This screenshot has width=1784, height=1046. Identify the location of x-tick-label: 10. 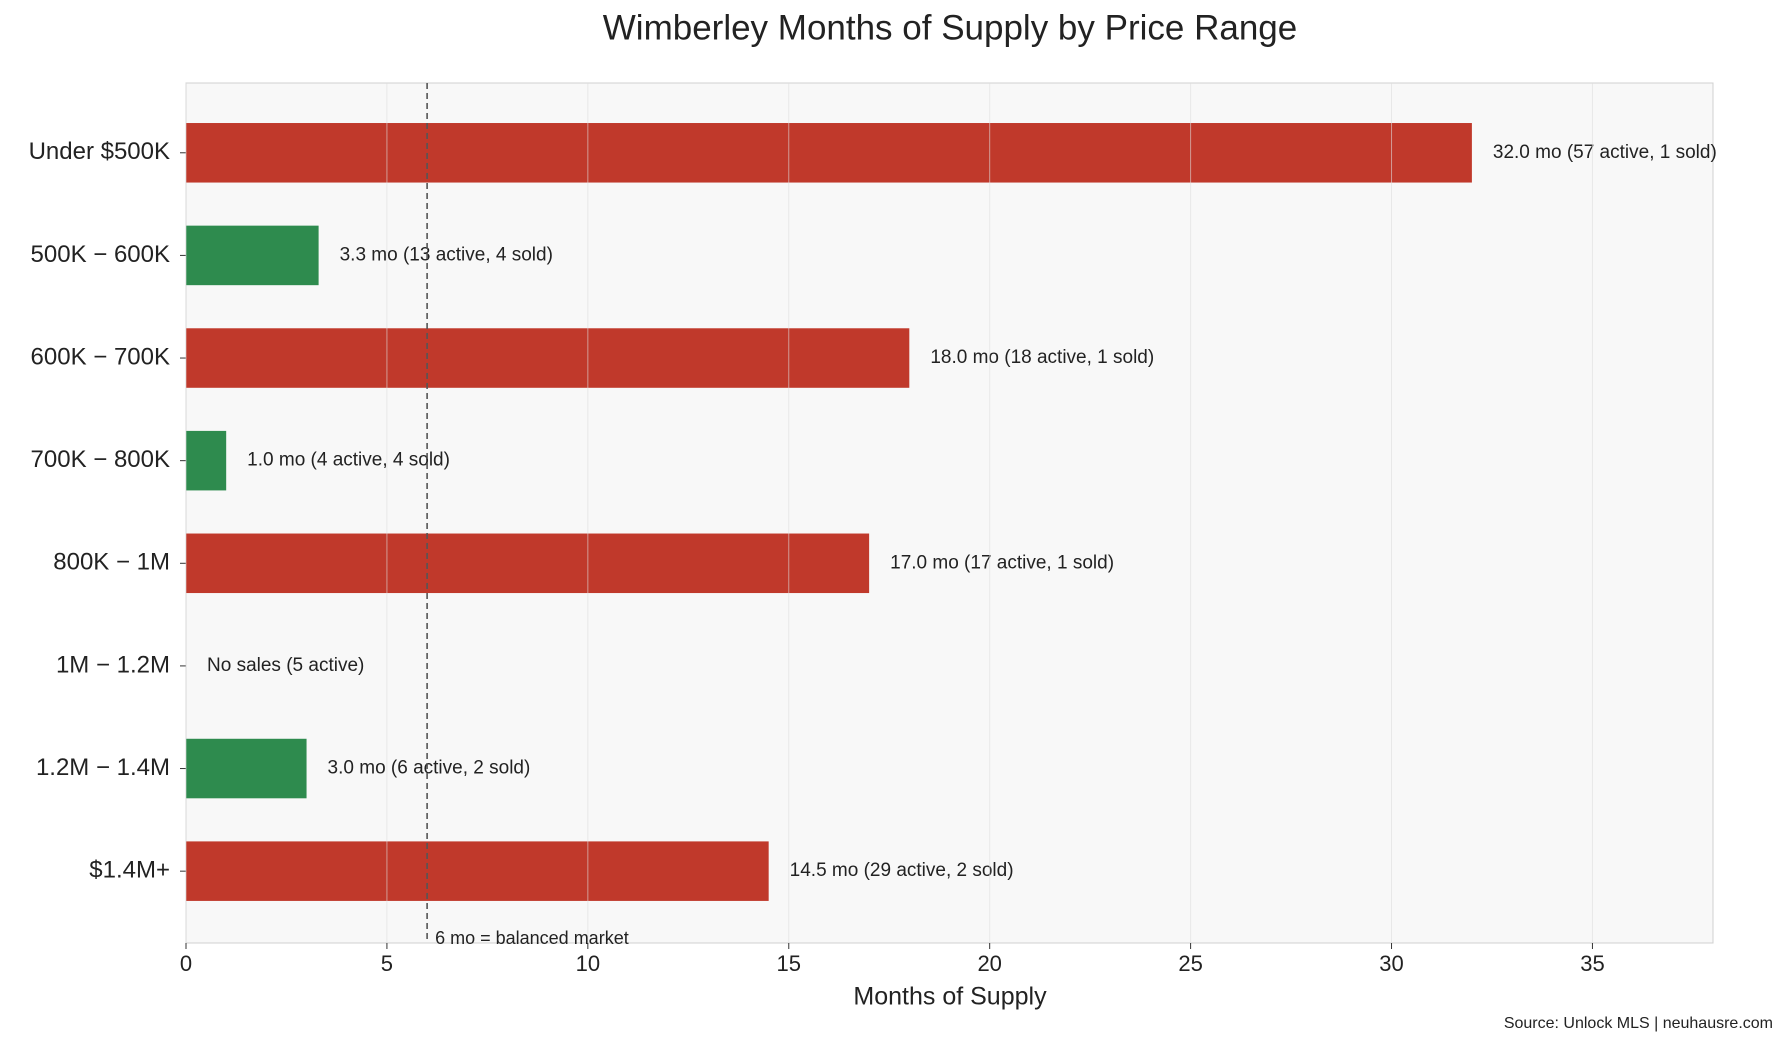
(588, 963).